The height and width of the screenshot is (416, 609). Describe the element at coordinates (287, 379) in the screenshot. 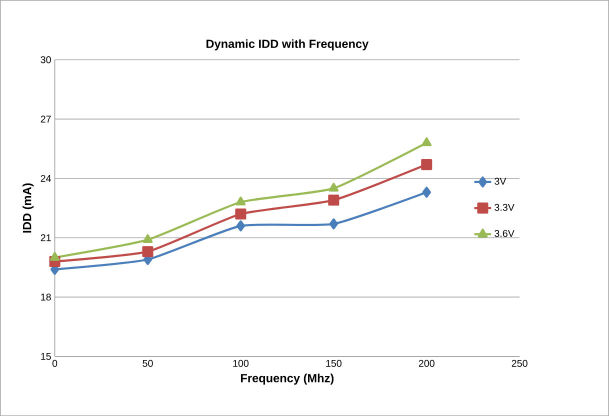

I see `x-axis-title: Frequency (Mhz)` at that location.